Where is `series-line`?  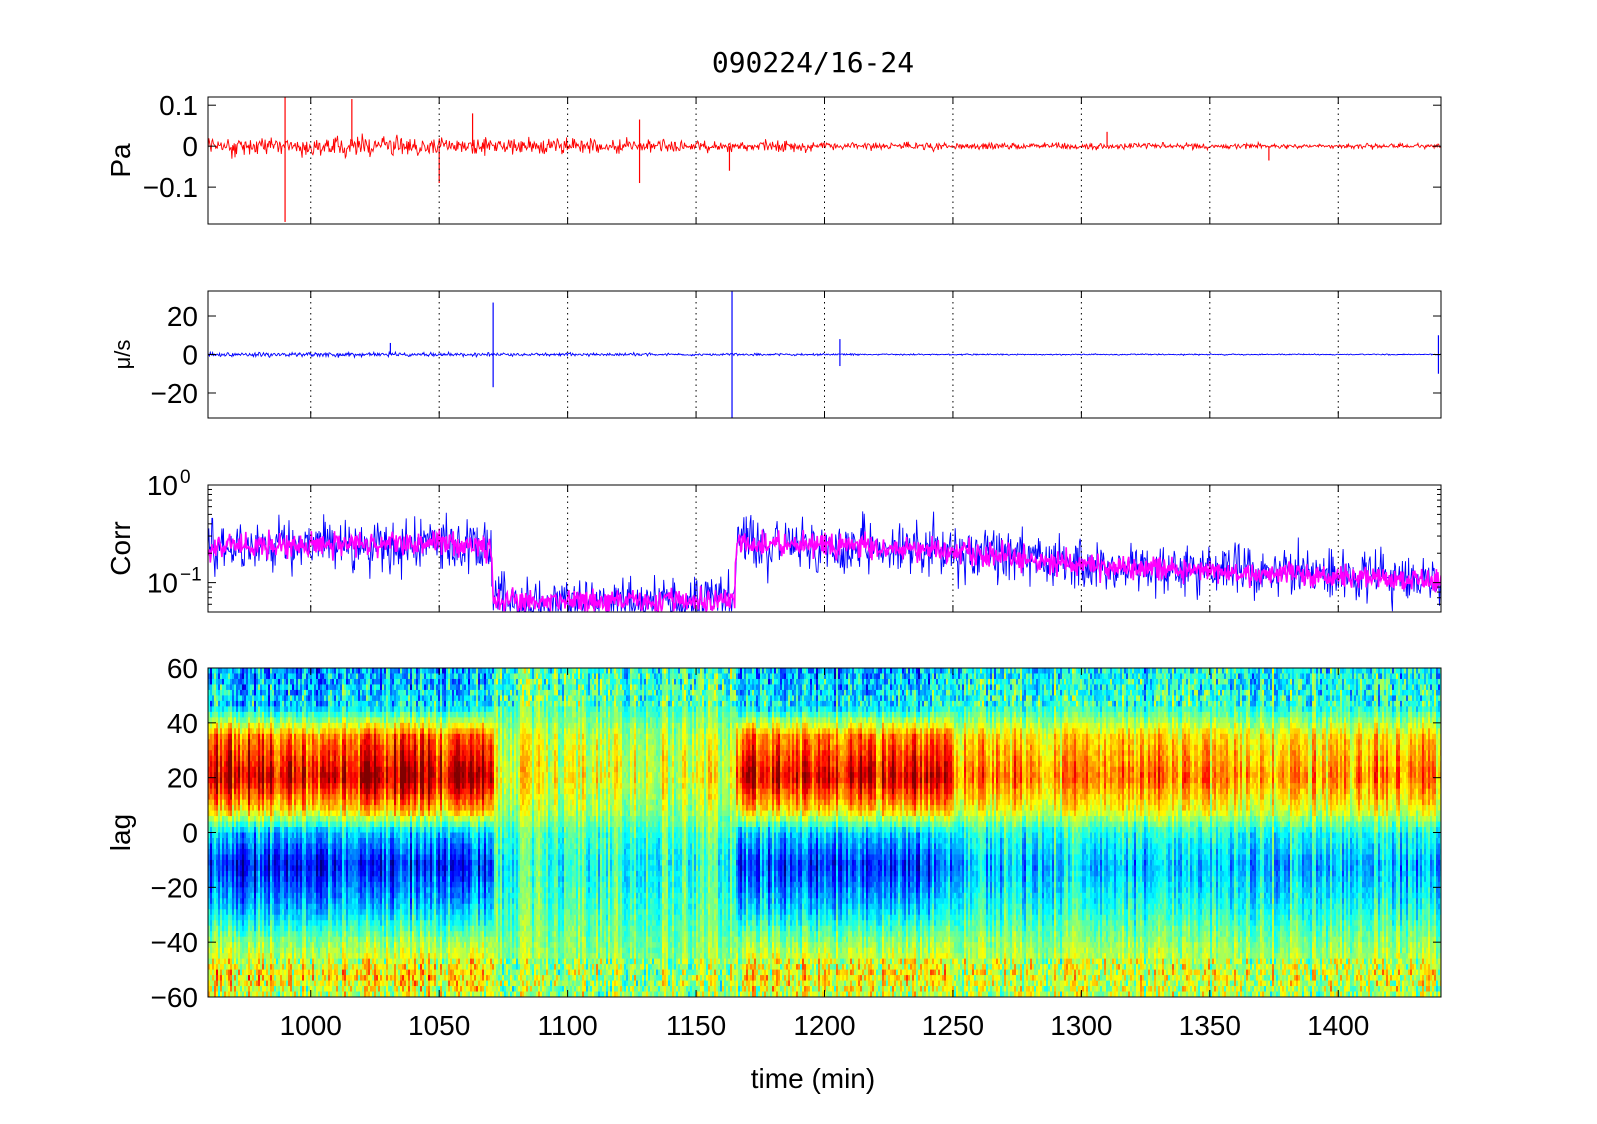
series-line is located at coordinates (824, 354).